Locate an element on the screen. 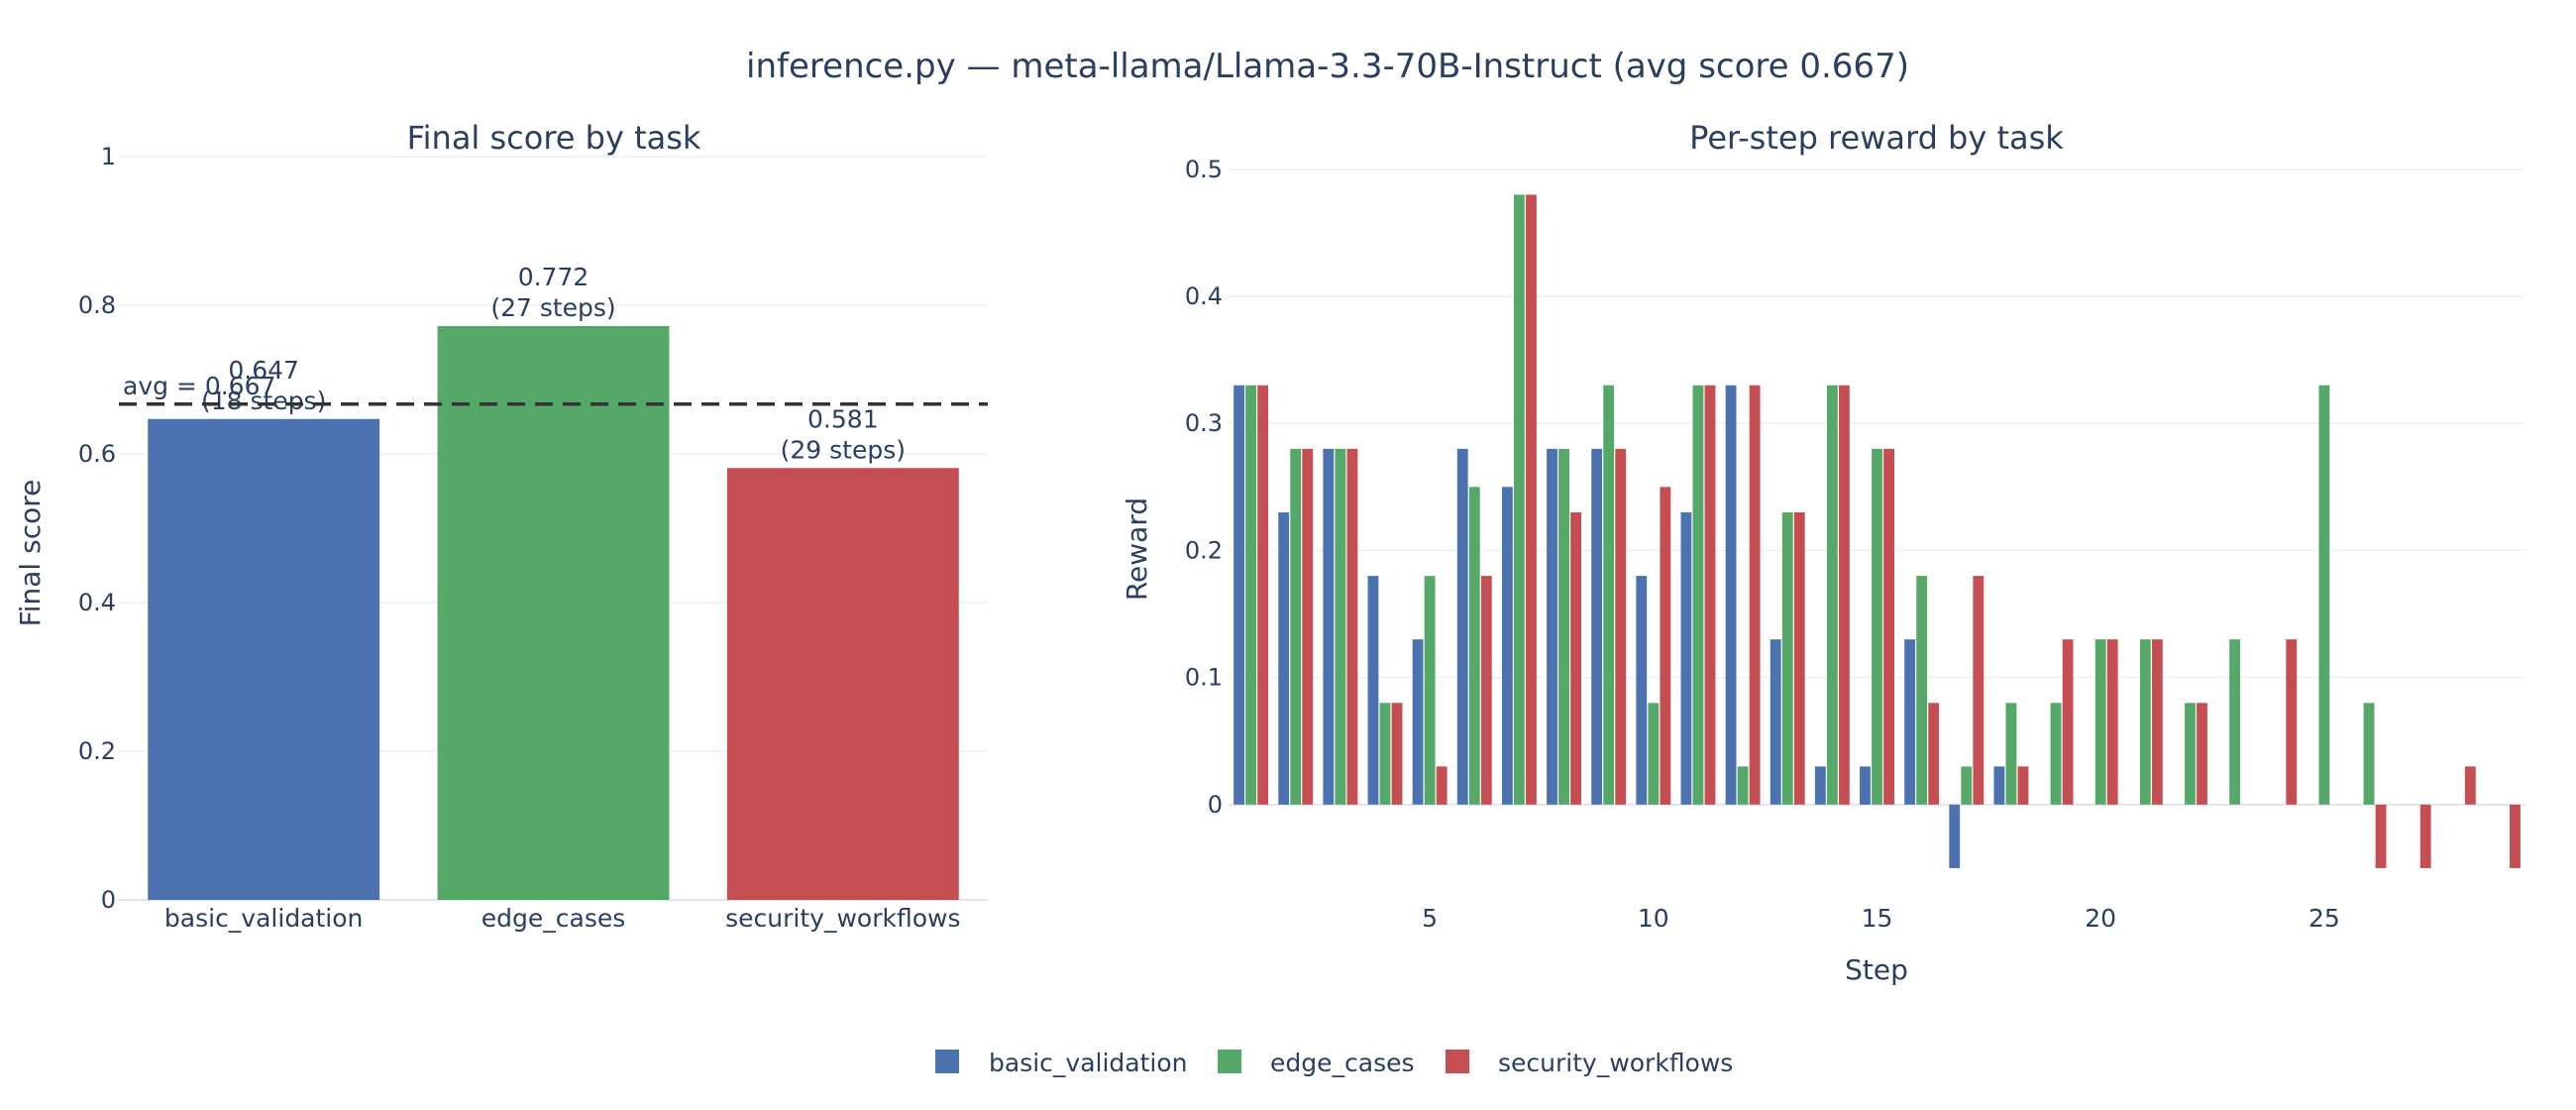 The image size is (2576, 1110). x-tick-label: basic_validation is located at coordinates (264, 918).